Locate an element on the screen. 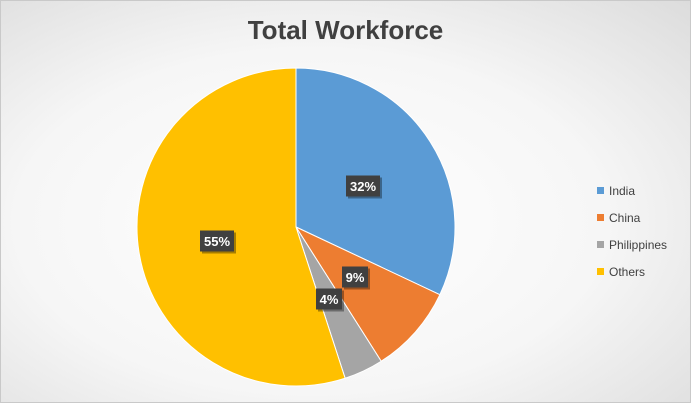 Image resolution: width=691 pixels, height=404 pixels. data-label-others: 55% is located at coordinates (218, 242).